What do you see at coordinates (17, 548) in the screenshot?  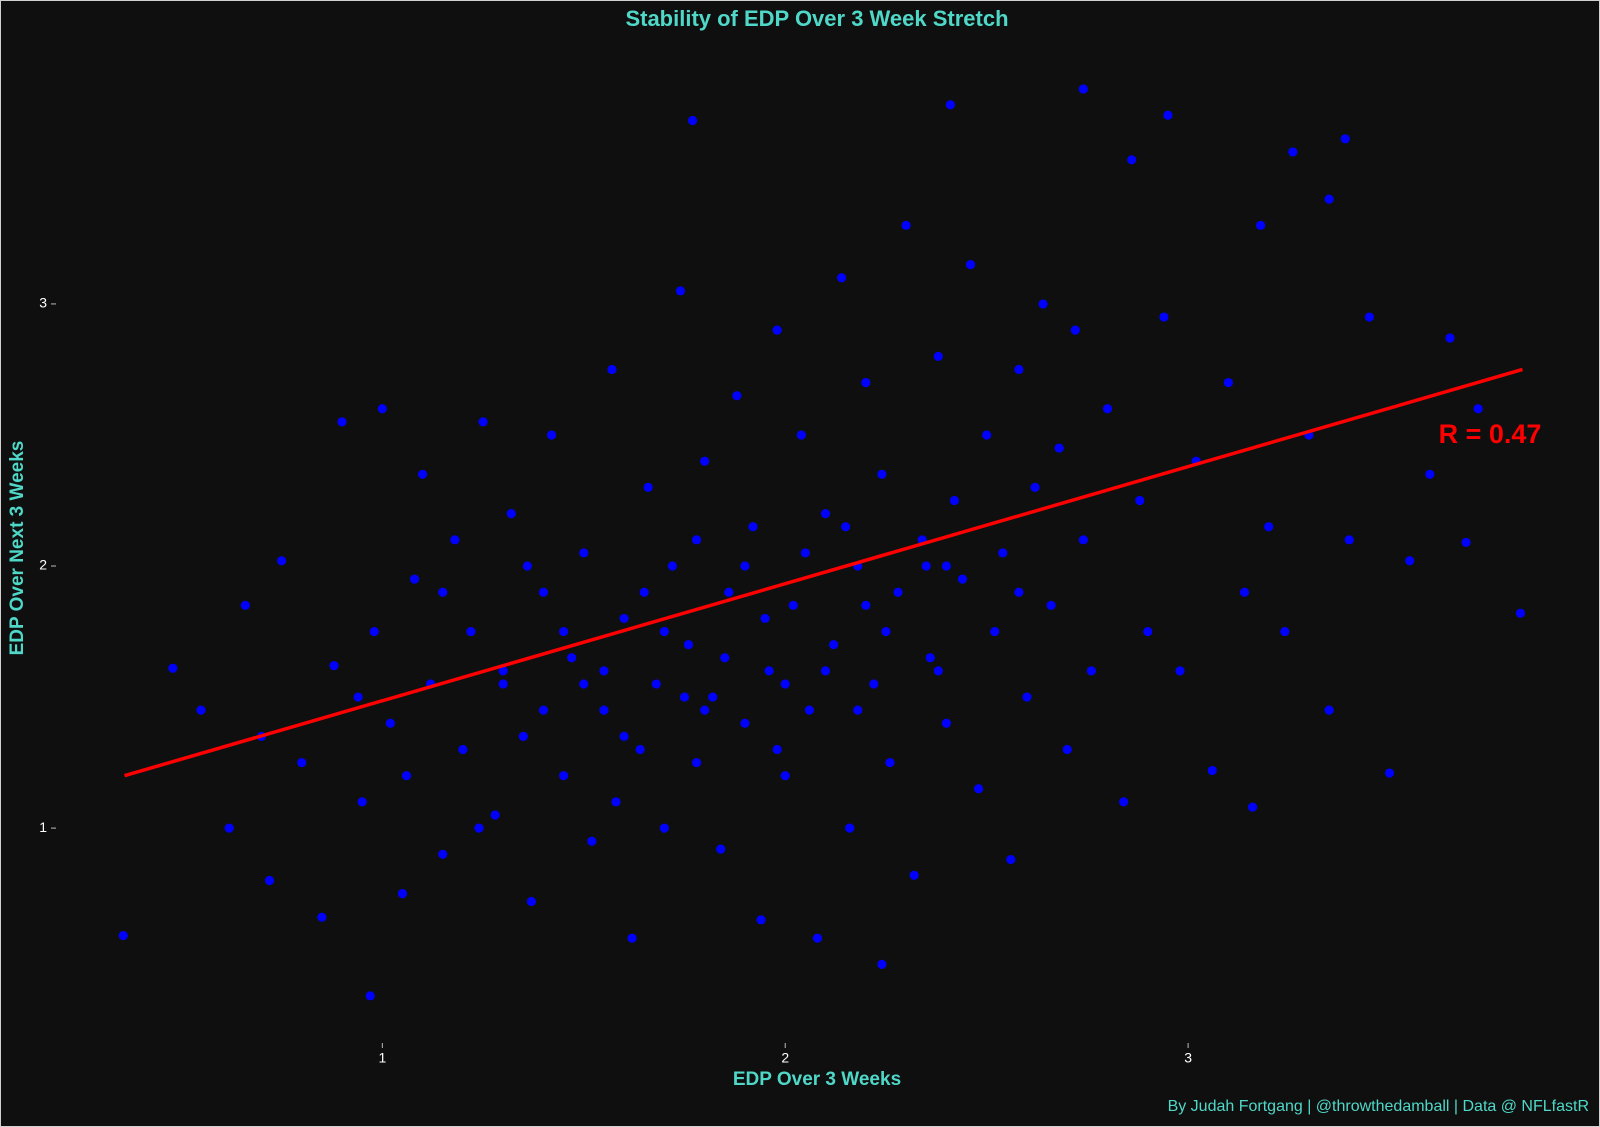 I see `y-axis-title: EDP Over Next 3 Weeks` at bounding box center [17, 548].